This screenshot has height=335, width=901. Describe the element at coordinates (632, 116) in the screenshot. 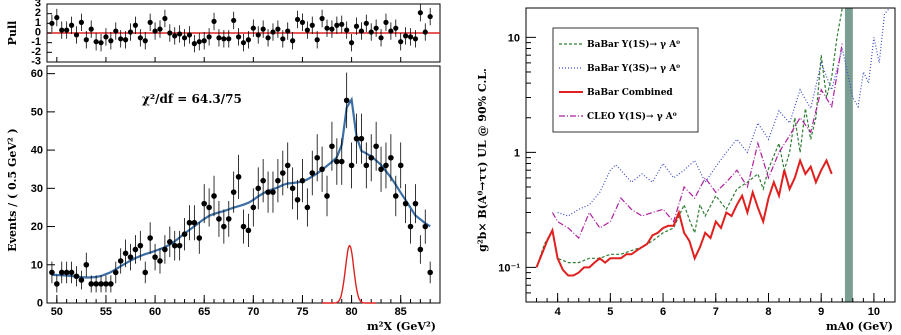

I see `legend-label: CLEO Υ(1S)→ γ A⁰` at that location.